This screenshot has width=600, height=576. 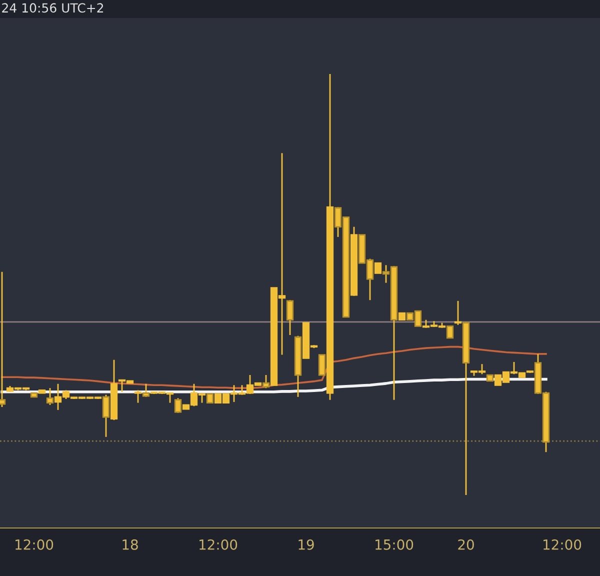 I want to click on x-tick-label: 19, so click(x=306, y=544).